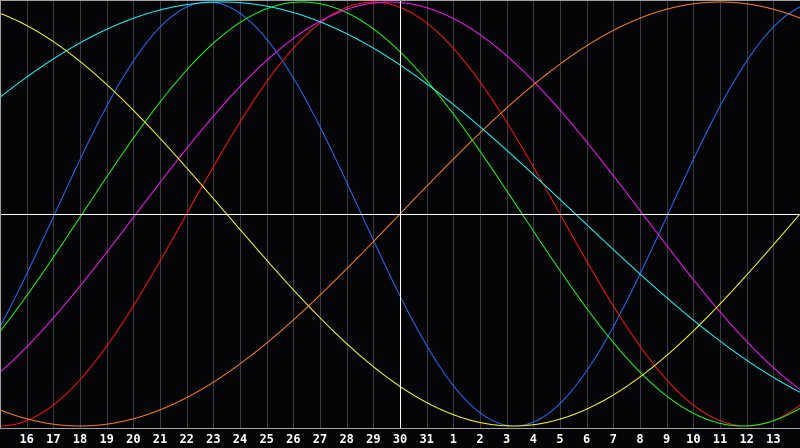  What do you see at coordinates (479, 439) in the screenshot?
I see `x-tick-label: 2` at bounding box center [479, 439].